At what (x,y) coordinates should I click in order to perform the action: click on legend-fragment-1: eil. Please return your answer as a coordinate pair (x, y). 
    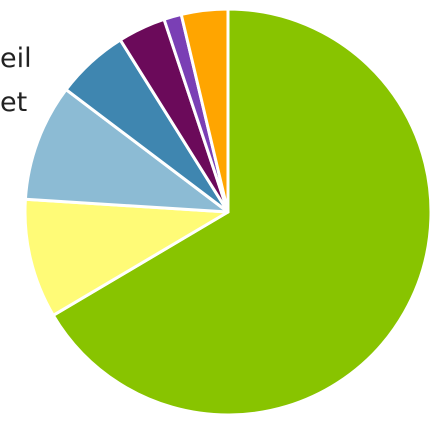
    Looking at the image, I should click on (16, 58).